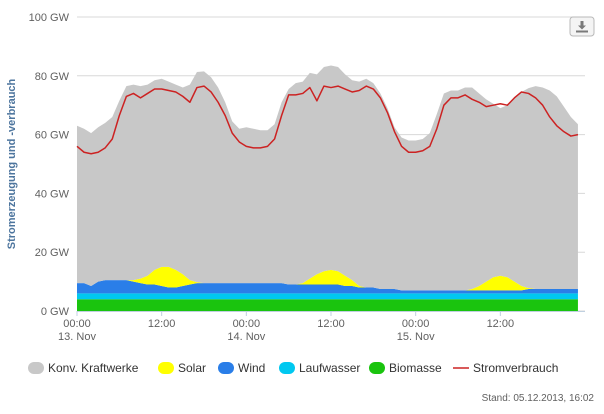 This screenshot has width=604, height=414. I want to click on legend-label: Wind, so click(251, 368).